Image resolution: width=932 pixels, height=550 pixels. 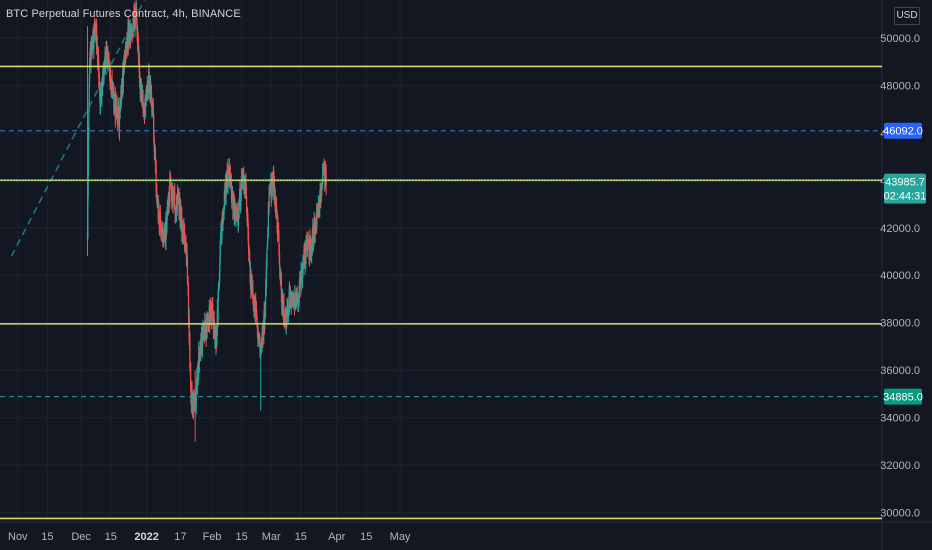 I want to click on time-axis: Nov 15 Dec 15 2022 17 Feb 15 Mar 15 Apr 15 May, so click(x=209, y=537).